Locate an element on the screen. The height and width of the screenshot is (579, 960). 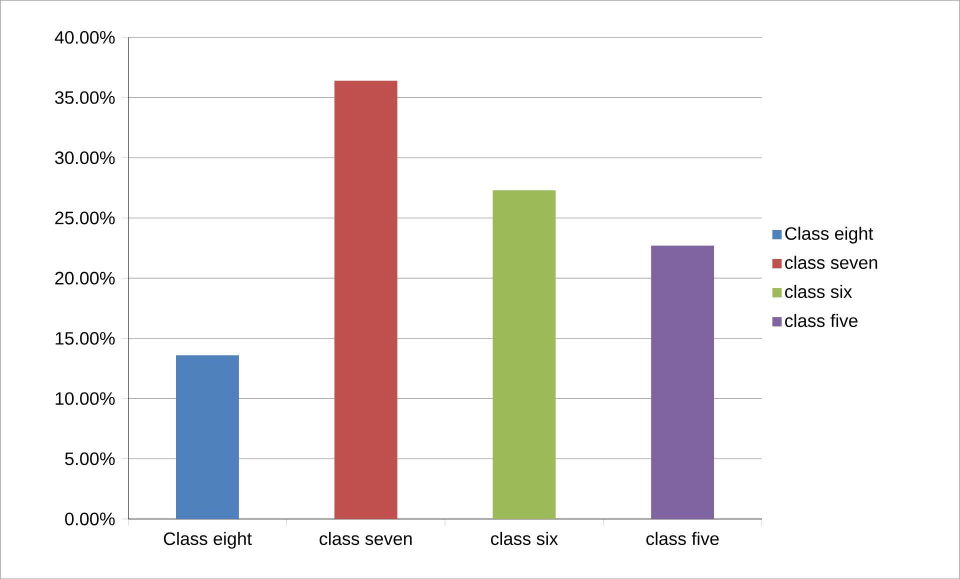
x-tick-label: class five is located at coordinates (682, 538).